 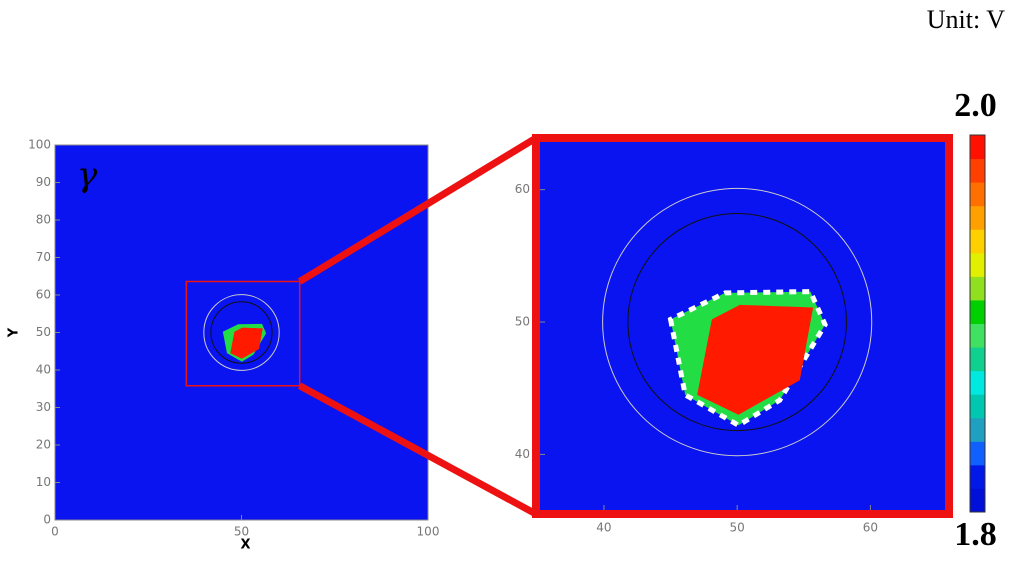 I want to click on x-tick-label: 60, so click(x=870, y=528).